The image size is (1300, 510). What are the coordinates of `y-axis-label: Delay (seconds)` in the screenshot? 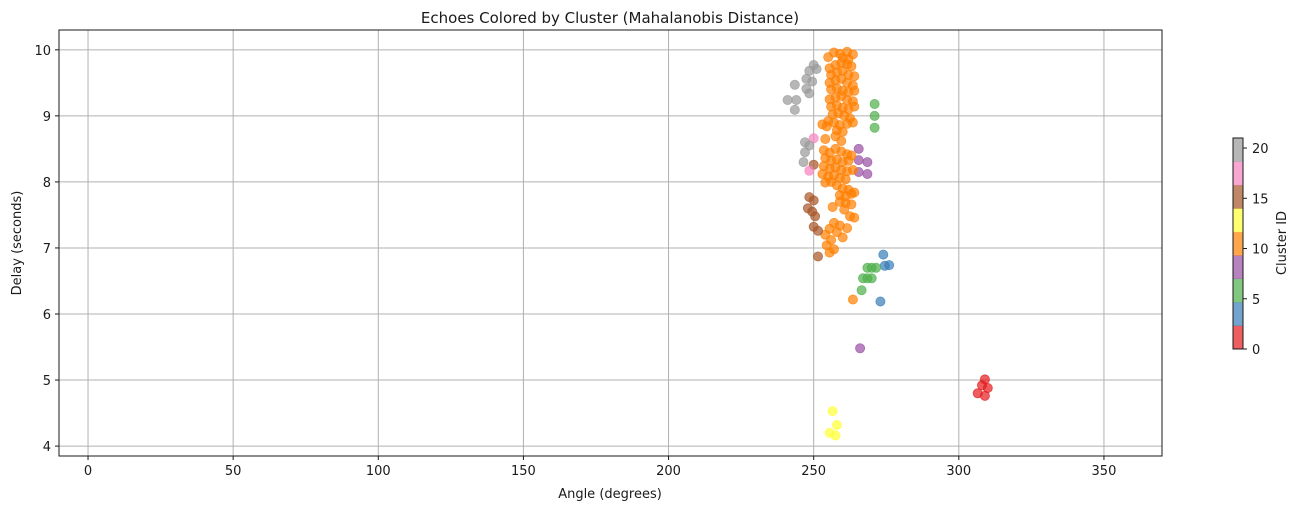 It's located at (17, 243).